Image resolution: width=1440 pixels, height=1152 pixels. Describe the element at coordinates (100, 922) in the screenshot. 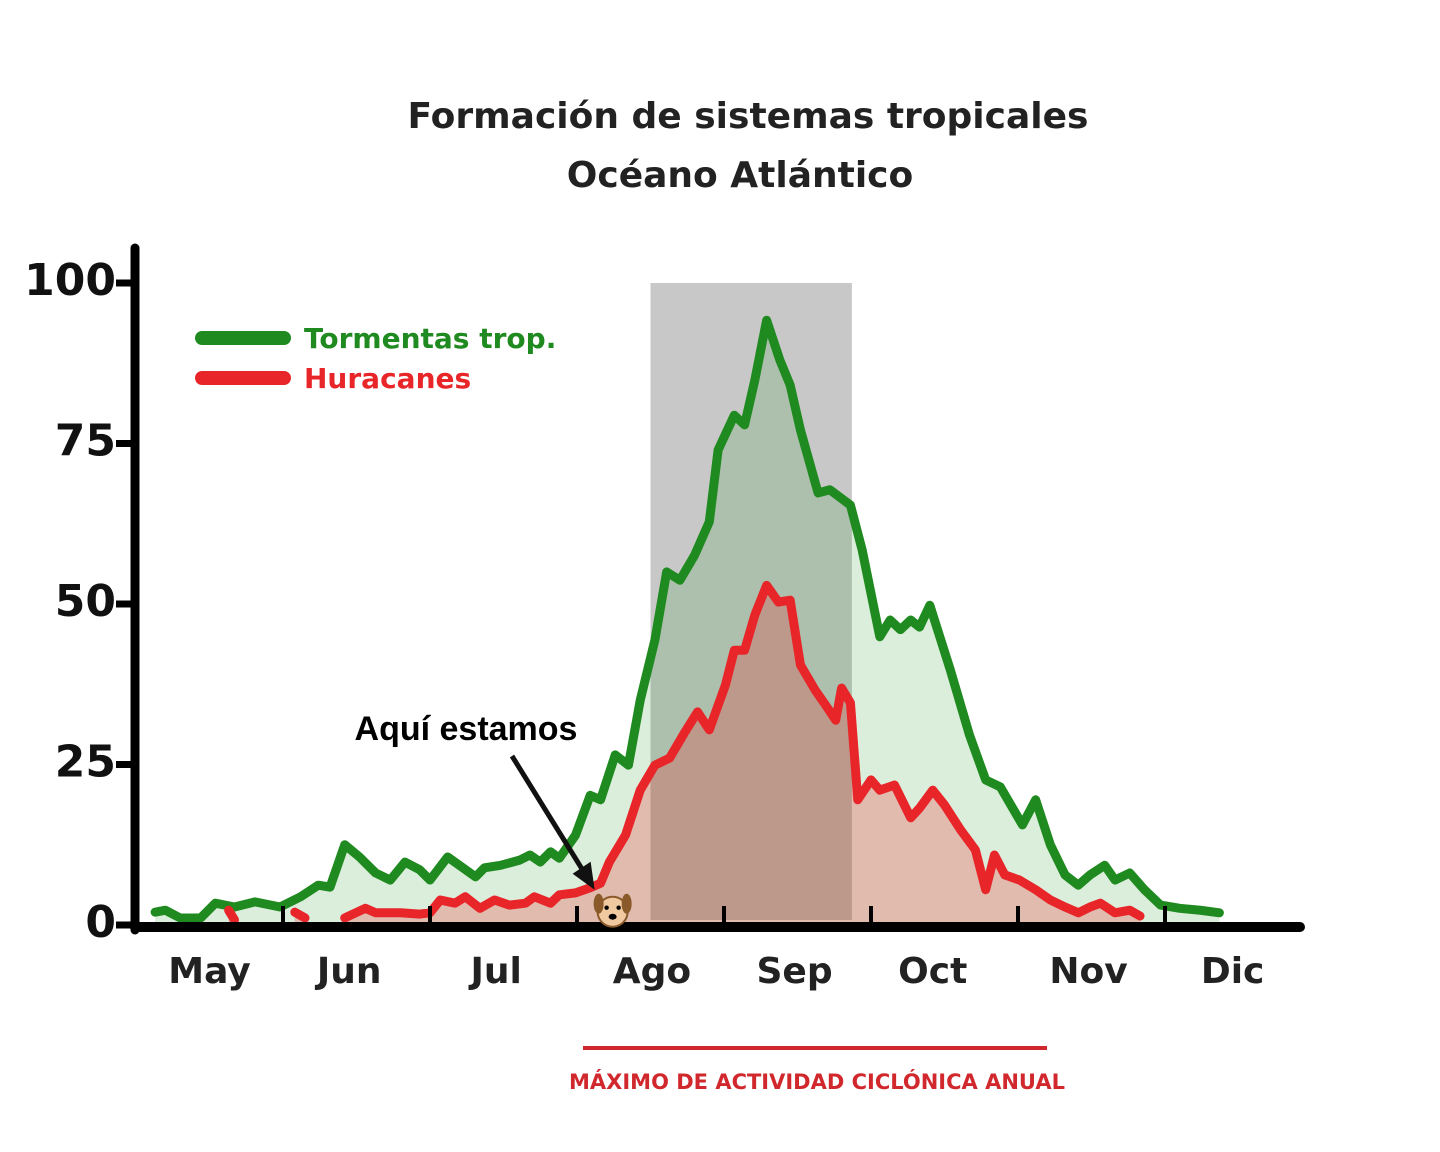

I see `y-tick-label: 0` at that location.